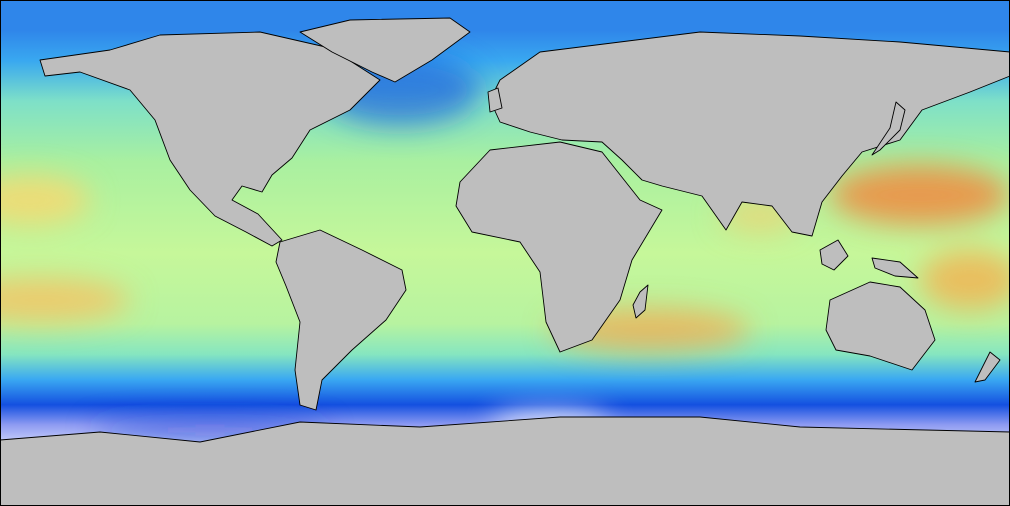  I want to click on madagascar, so click(640, 301).